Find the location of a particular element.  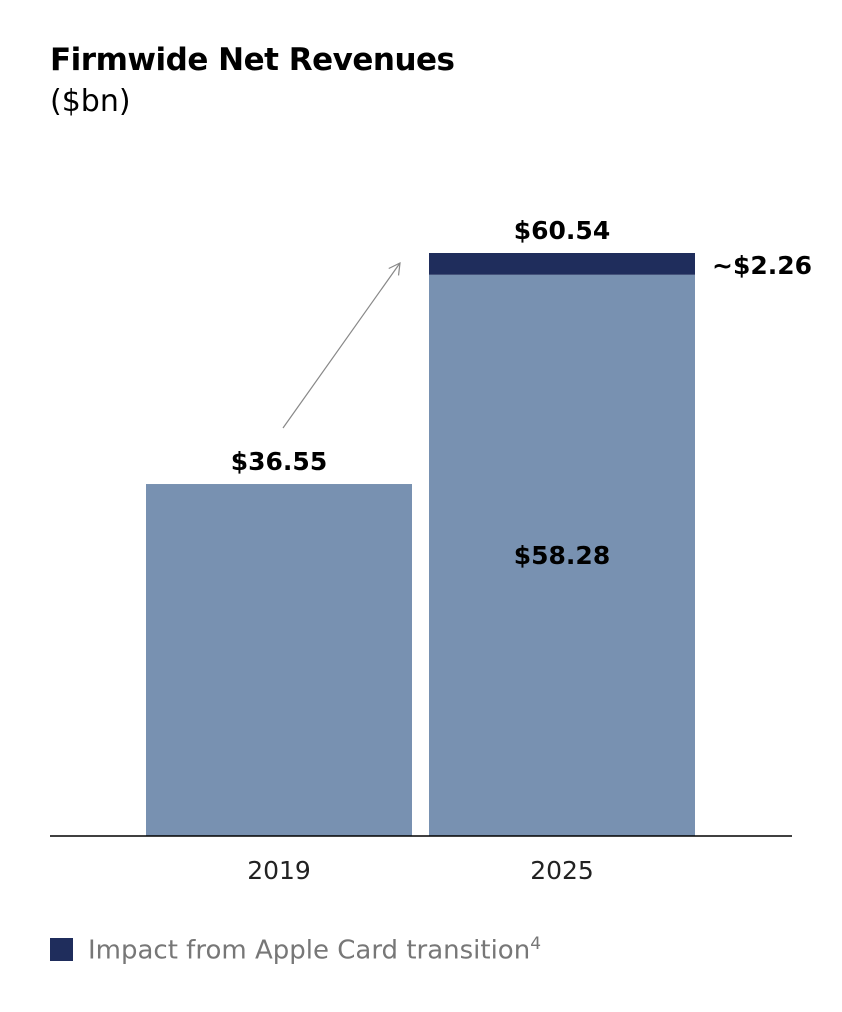

legend-text: Impact from Apple Card transition is located at coordinates (309, 950).